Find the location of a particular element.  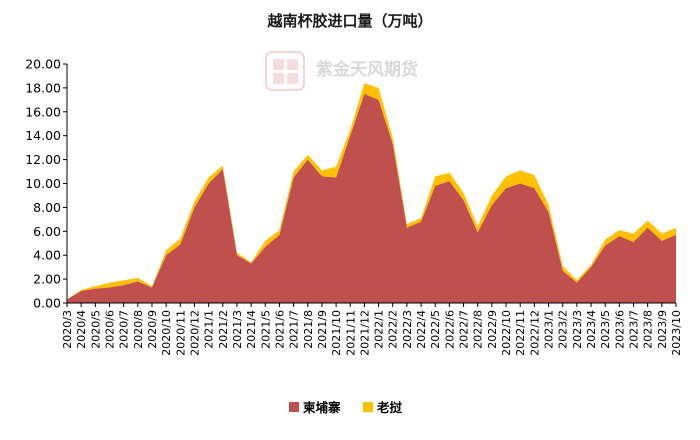

x-tick-label: 2023/3 is located at coordinates (577, 329).